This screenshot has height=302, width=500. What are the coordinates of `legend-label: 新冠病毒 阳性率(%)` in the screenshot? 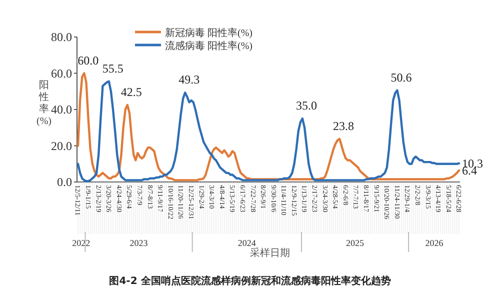 It's located at (208, 33).